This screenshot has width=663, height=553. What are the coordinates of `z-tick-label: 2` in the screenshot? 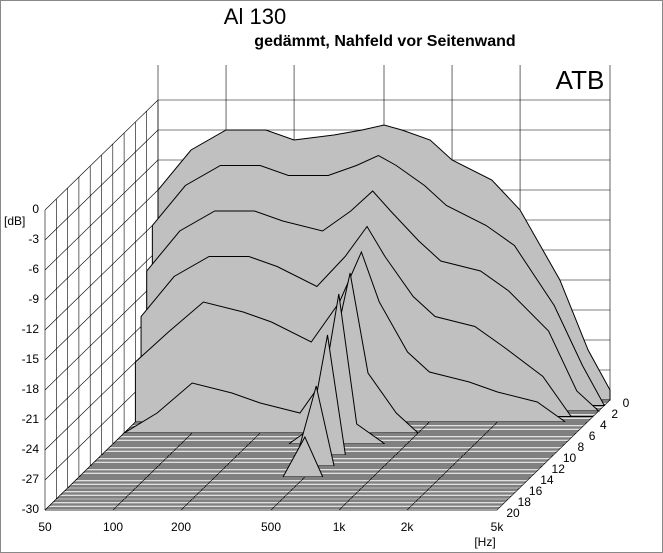 It's located at (614, 414).